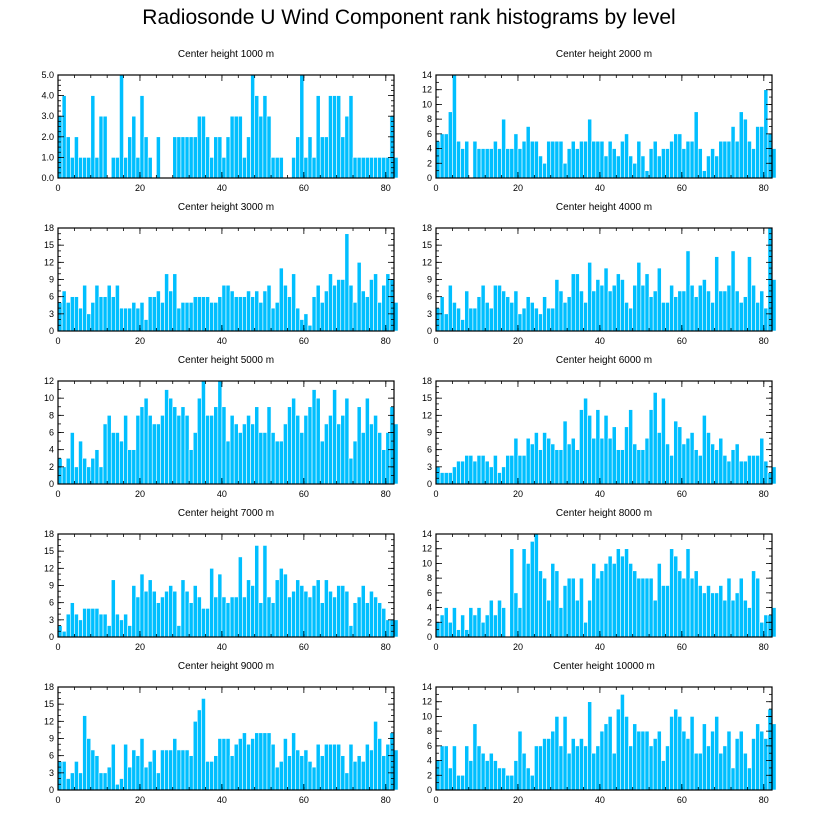 This screenshot has height=824, width=818. Describe the element at coordinates (57, 647) in the screenshot. I see `x-tick-label: 0` at that location.